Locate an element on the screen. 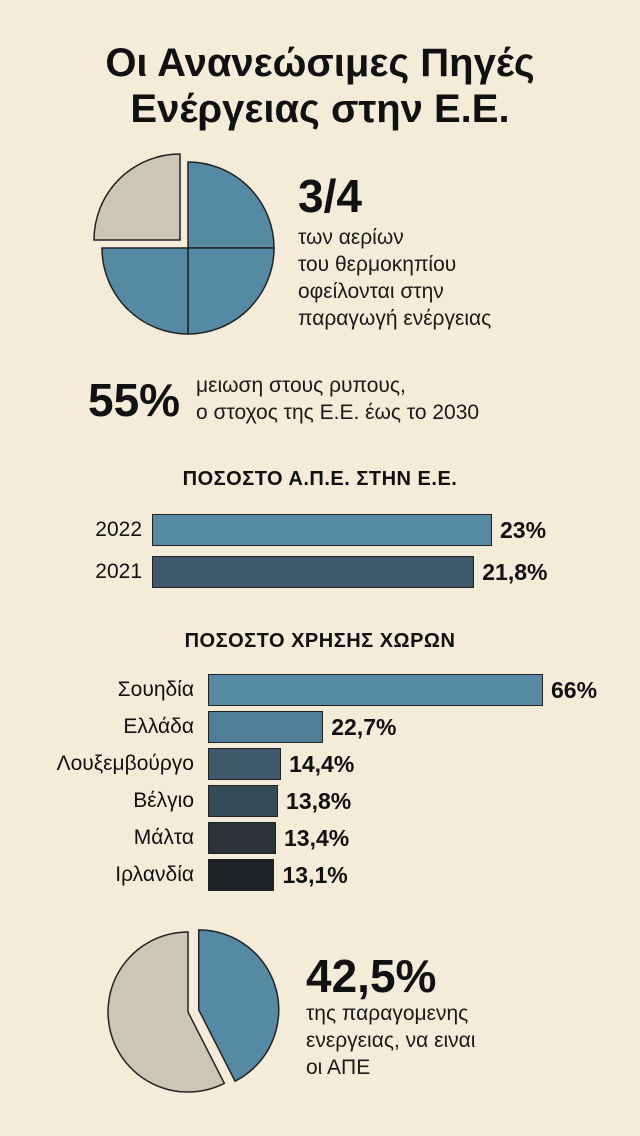  bar-value-label: 22,7% is located at coordinates (364, 727).